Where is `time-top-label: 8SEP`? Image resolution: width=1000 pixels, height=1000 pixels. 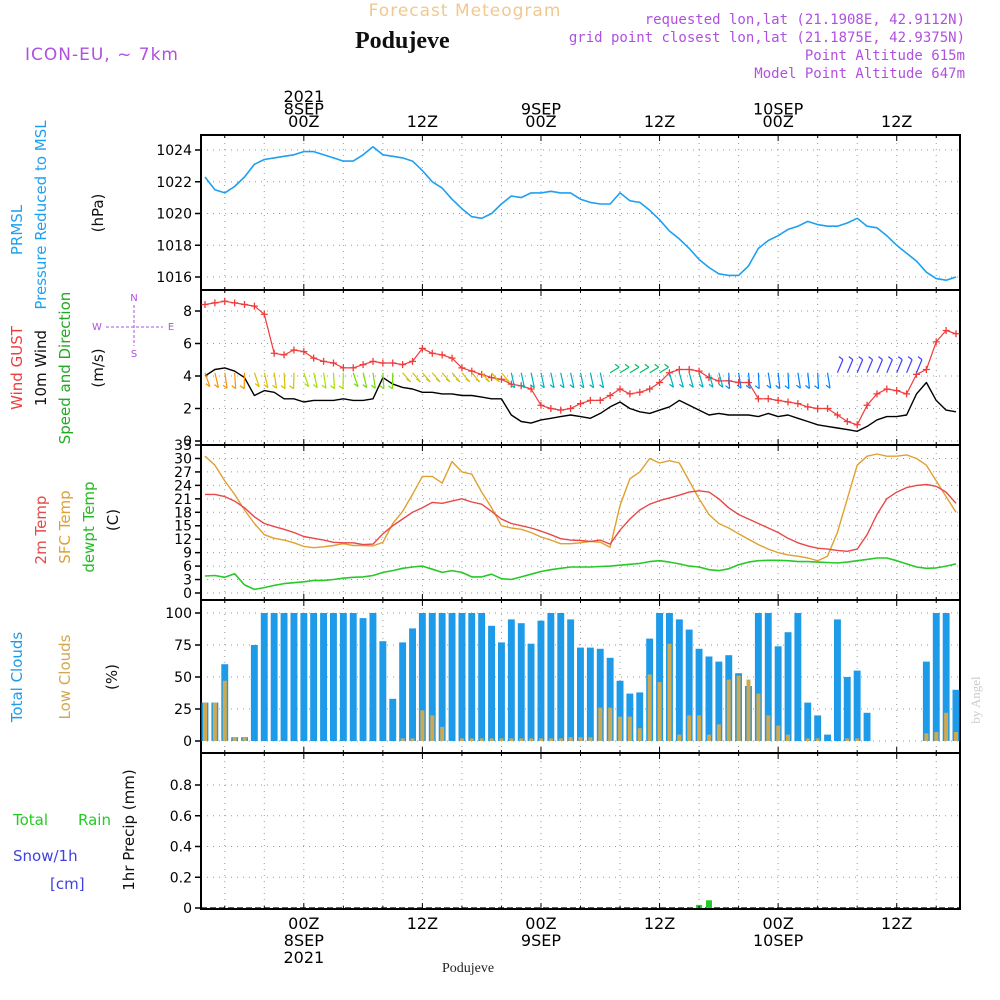 time-top-label: 8SEP is located at coordinates (304, 109).